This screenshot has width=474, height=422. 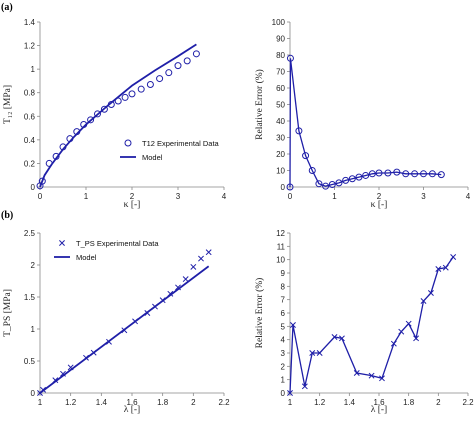 What do you see at coordinates (102, 402) in the screenshot?
I see `x-tick-label: 1.4` at bounding box center [102, 402].